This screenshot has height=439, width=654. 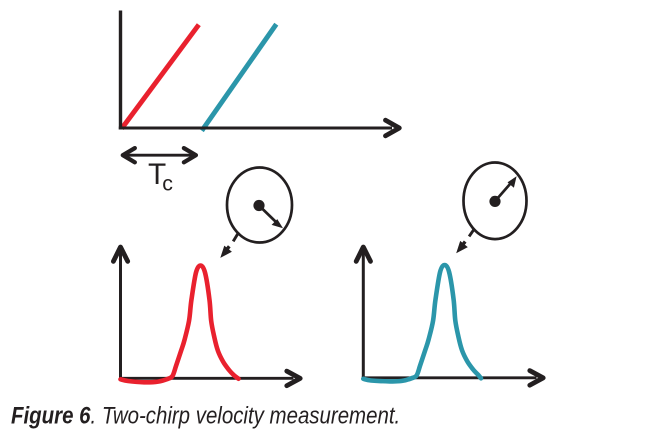 I want to click on svg-text: c, so click(x=167, y=183).